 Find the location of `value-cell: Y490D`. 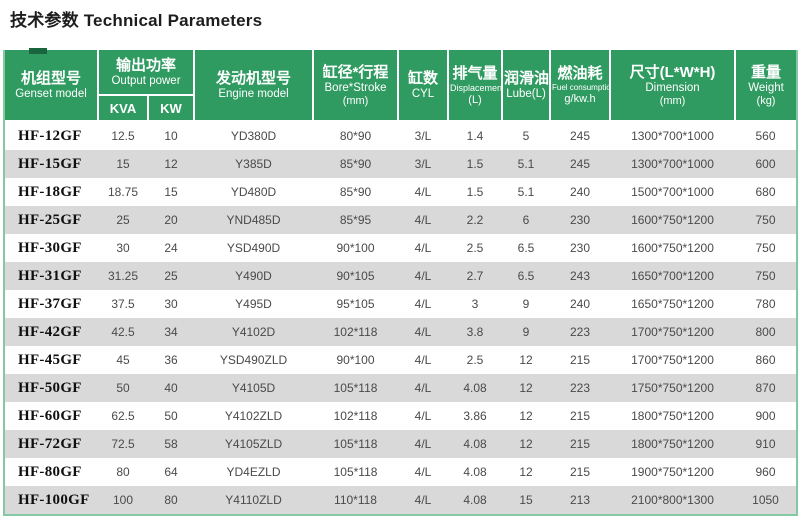

value-cell: Y490D is located at coordinates (254, 276).